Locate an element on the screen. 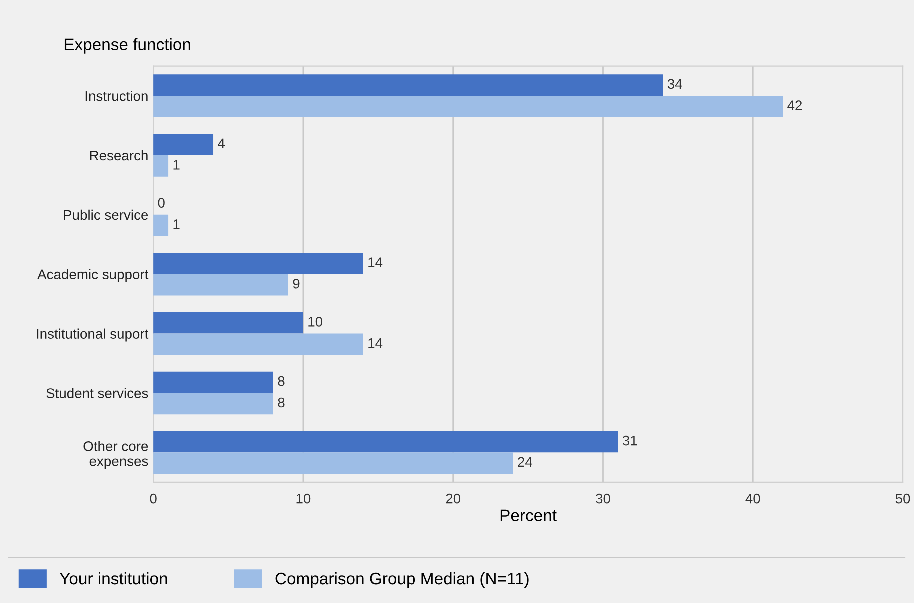 The height and width of the screenshot is (603, 914). y-tick-label: Academic support is located at coordinates (93, 275).